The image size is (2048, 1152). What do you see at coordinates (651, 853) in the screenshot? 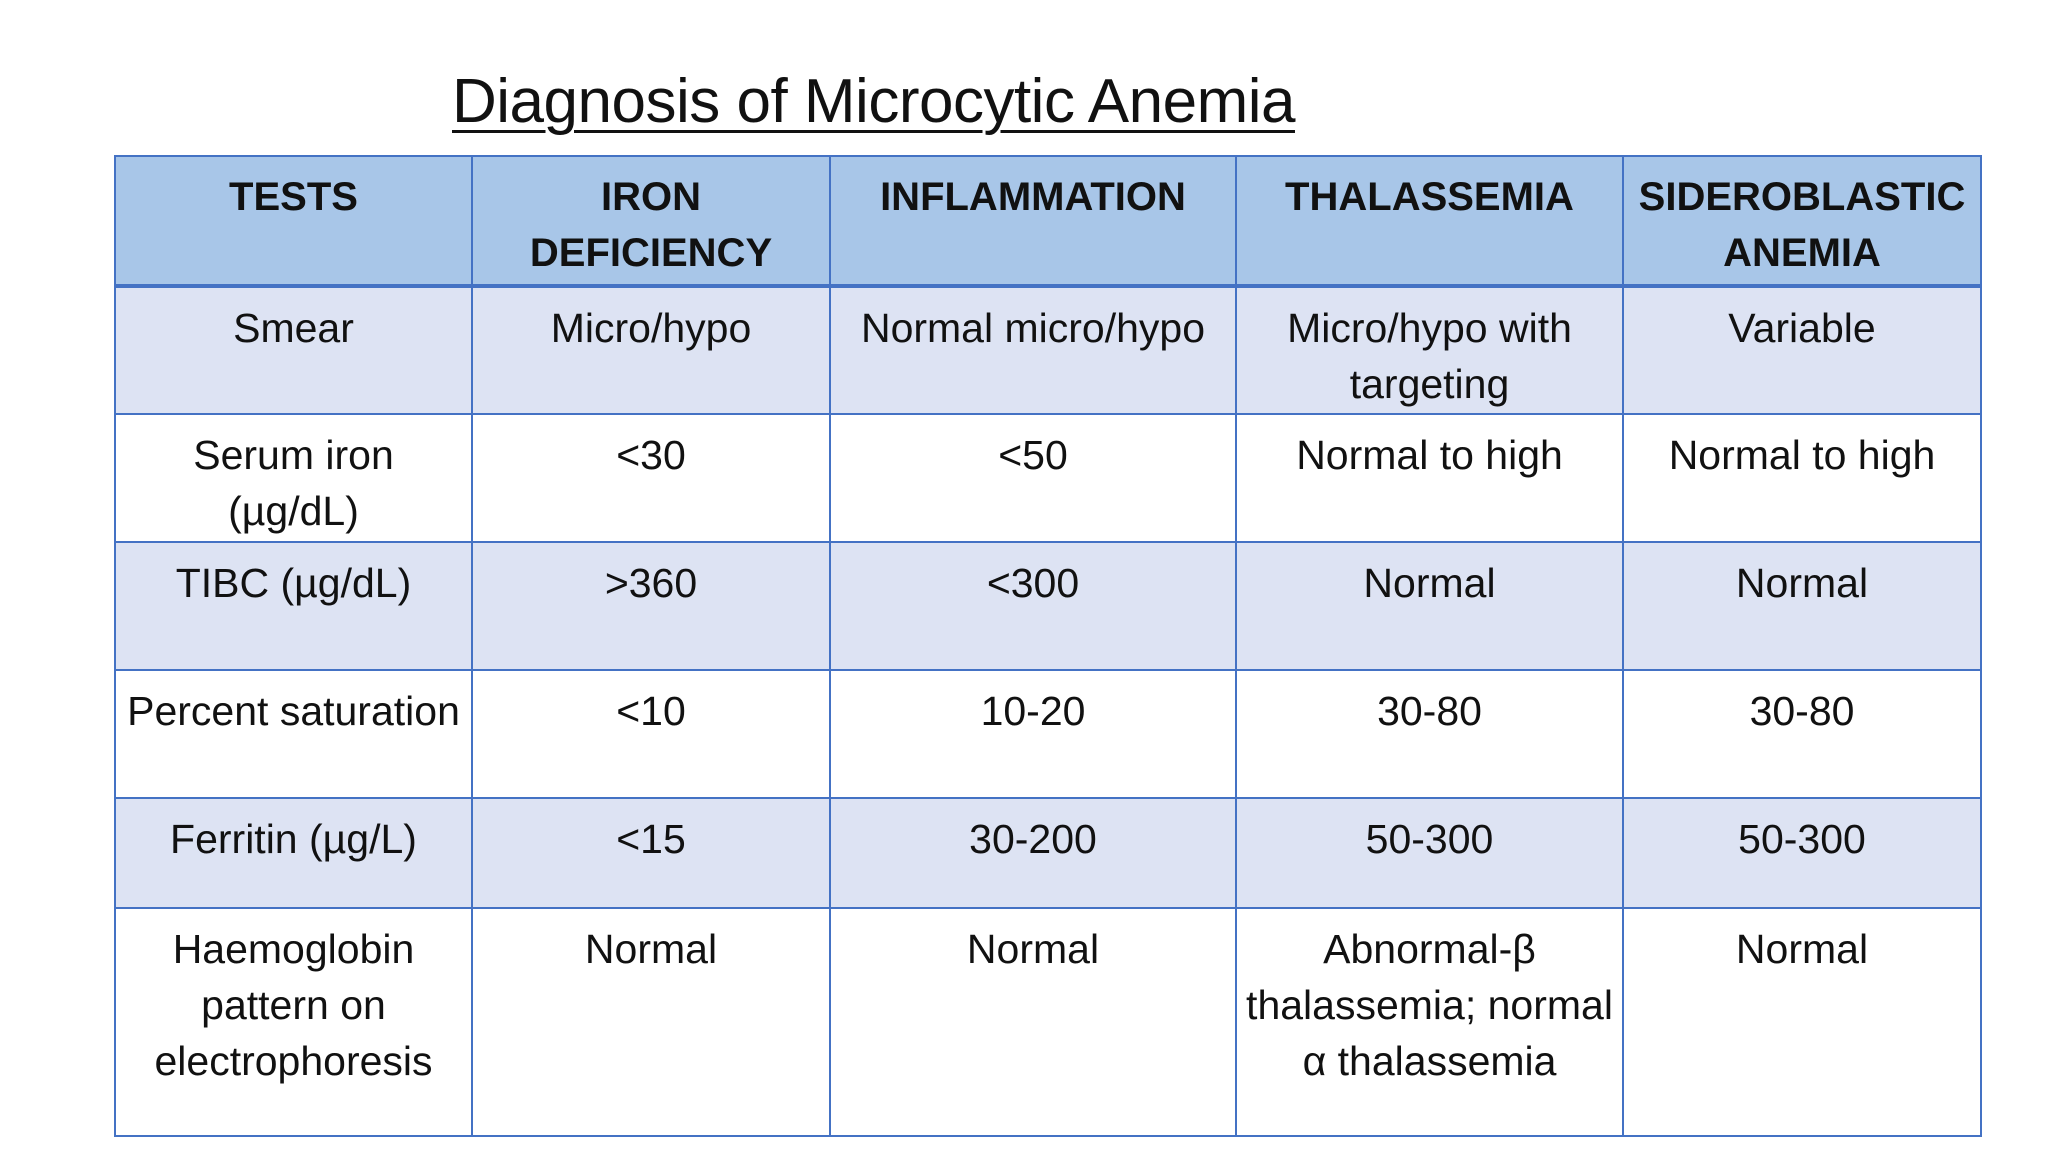
I see `table-cell: <15` at bounding box center [651, 853].